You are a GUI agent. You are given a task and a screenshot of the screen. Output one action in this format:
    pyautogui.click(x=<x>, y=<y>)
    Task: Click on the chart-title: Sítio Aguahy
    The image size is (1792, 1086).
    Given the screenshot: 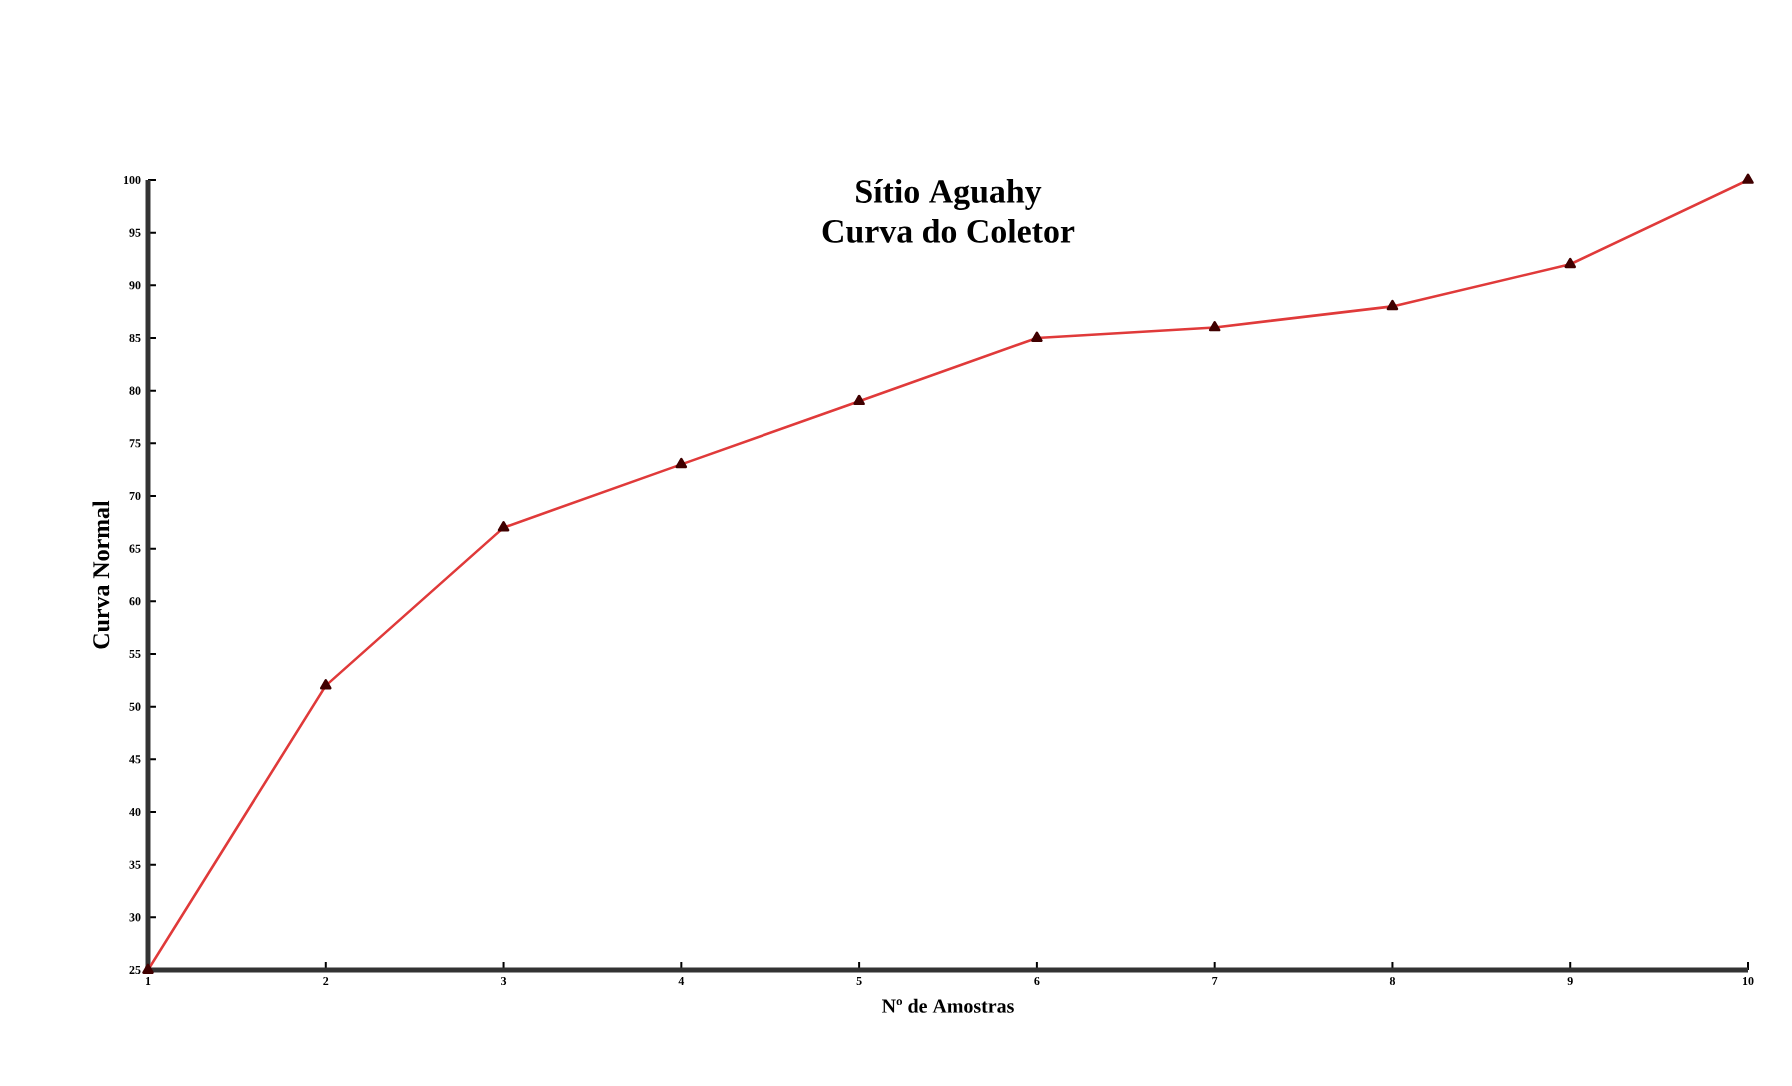 What is the action you would take?
    pyautogui.click(x=949, y=195)
    